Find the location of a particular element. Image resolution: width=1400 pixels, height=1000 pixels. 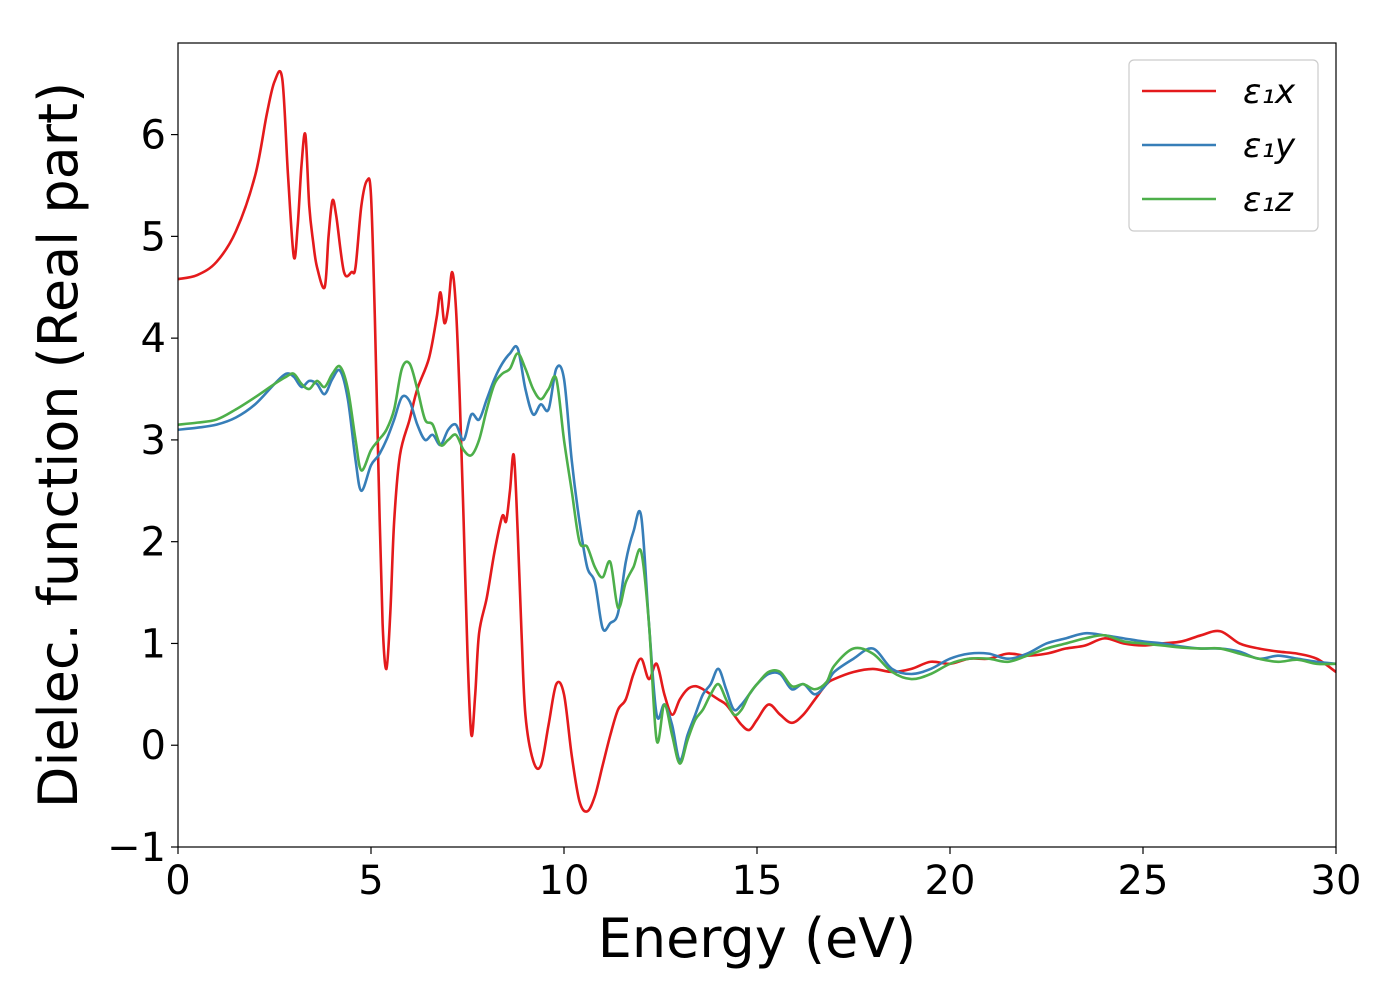

x-tick-label: 0 is located at coordinates (177, 881).